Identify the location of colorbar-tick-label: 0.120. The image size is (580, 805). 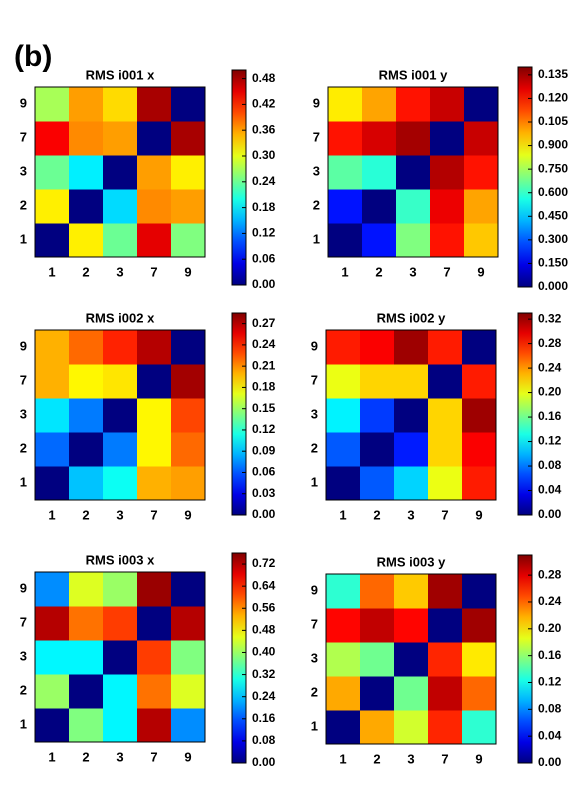
(553, 98).